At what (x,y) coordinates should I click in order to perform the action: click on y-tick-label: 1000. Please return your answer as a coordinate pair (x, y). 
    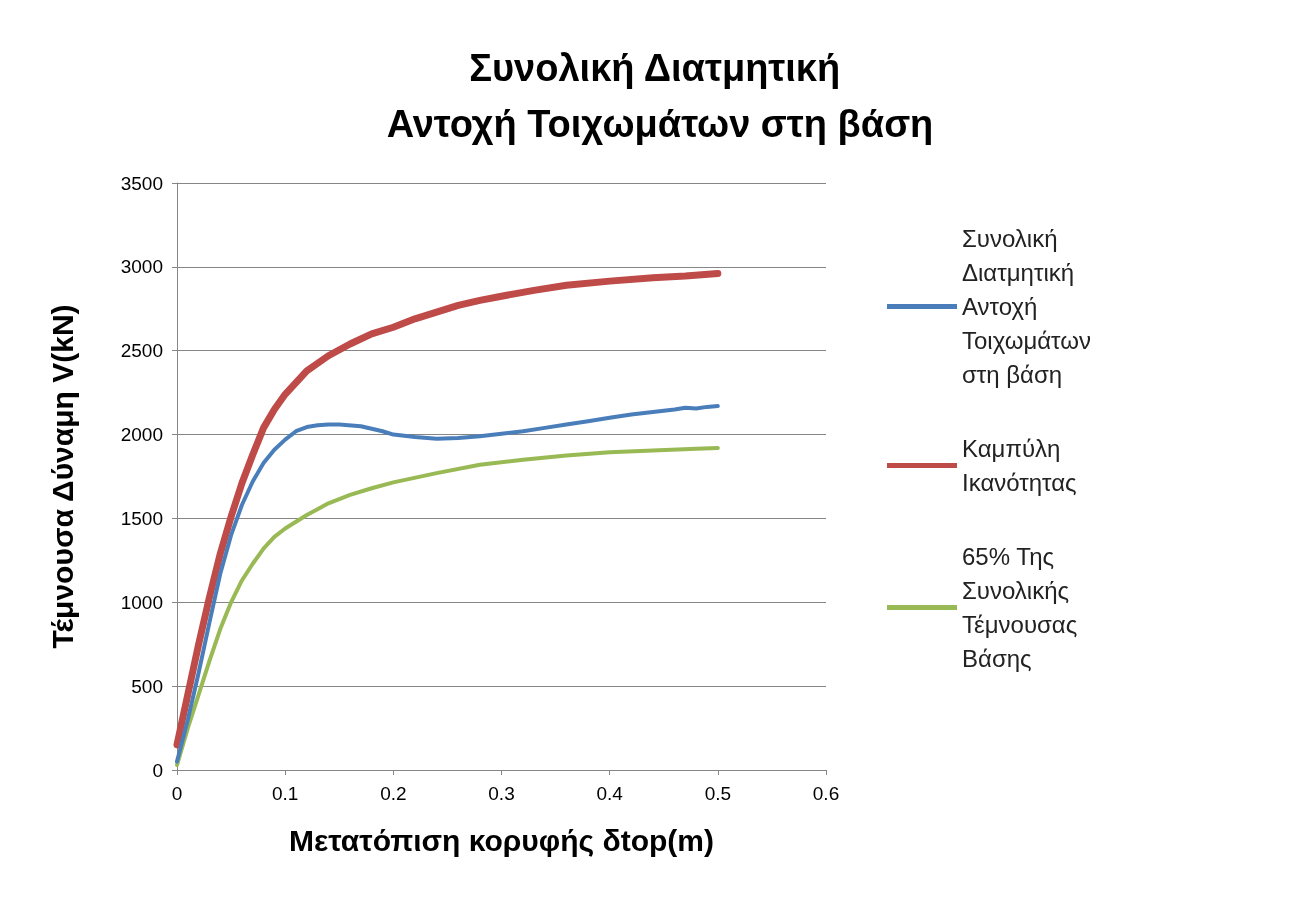
    Looking at the image, I should click on (141, 602).